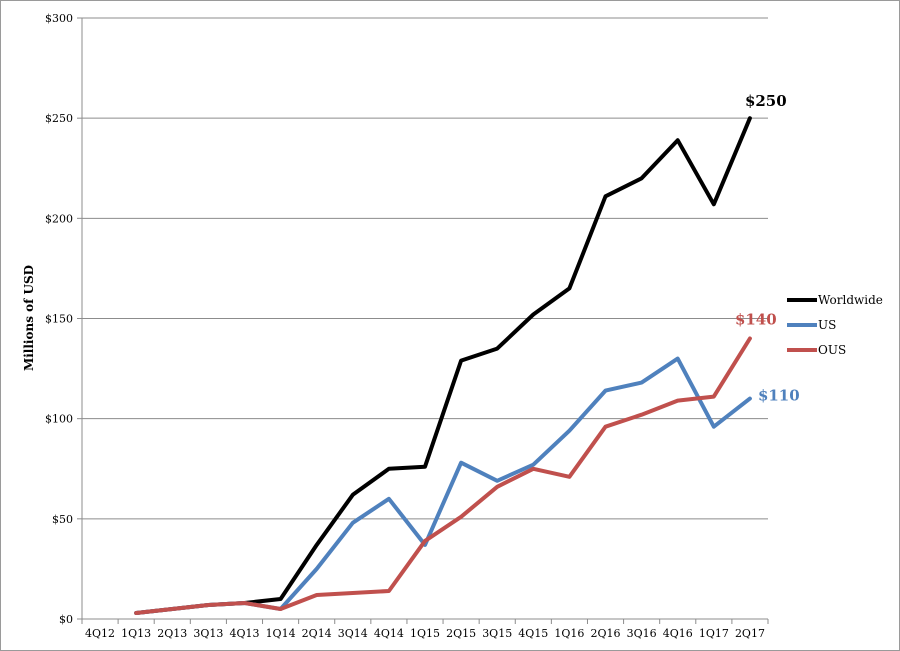 This screenshot has width=900, height=651. I want to click on x-tick-label: 1Q16, so click(569, 633).